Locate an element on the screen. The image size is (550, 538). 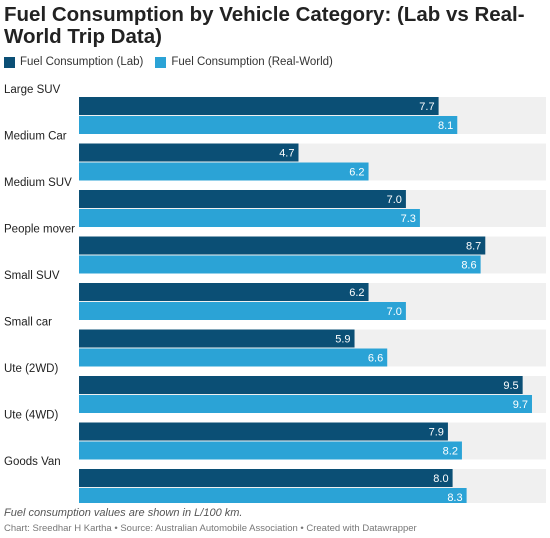
bar-real-world-medium-suv is located at coordinates (249, 218).